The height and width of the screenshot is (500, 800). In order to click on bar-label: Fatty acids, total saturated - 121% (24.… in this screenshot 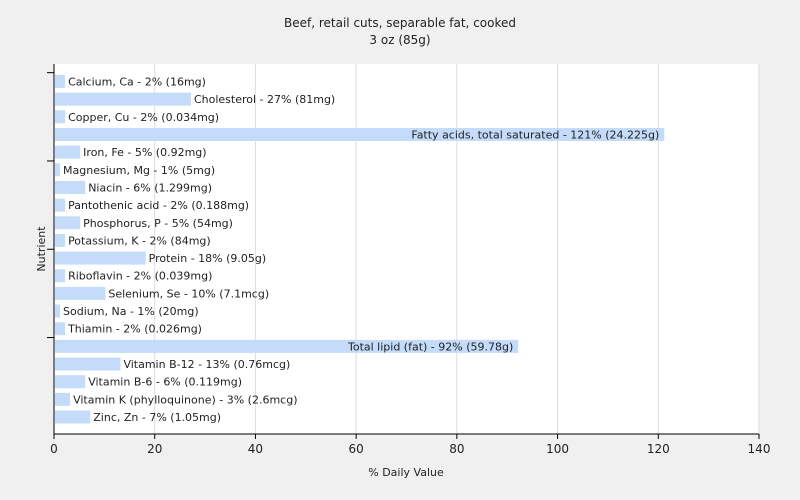, I will do `click(535, 134)`.